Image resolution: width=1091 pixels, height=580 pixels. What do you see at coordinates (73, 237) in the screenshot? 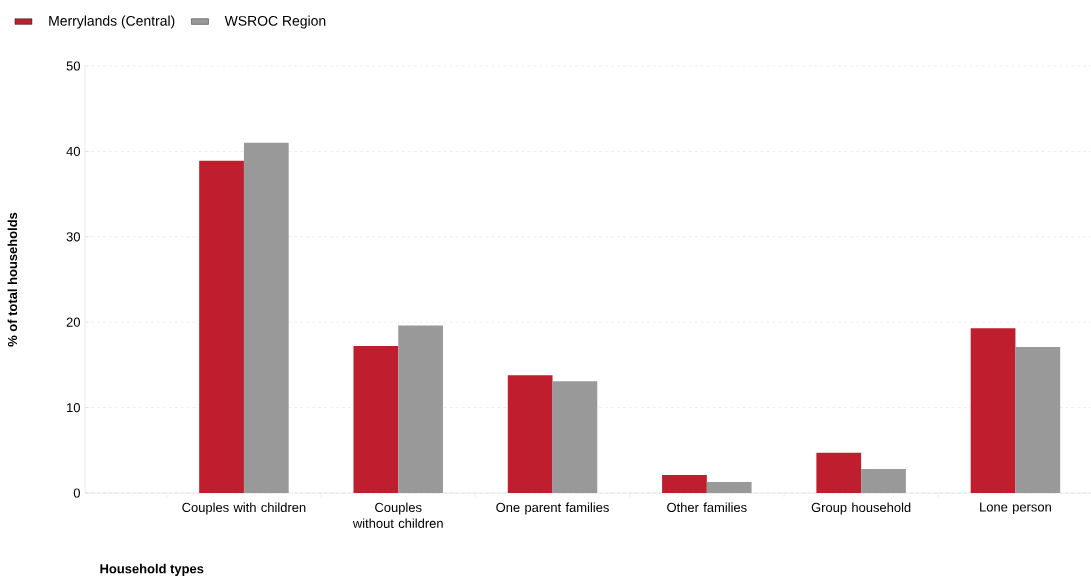
I see `y-tick-label: 30` at bounding box center [73, 237].